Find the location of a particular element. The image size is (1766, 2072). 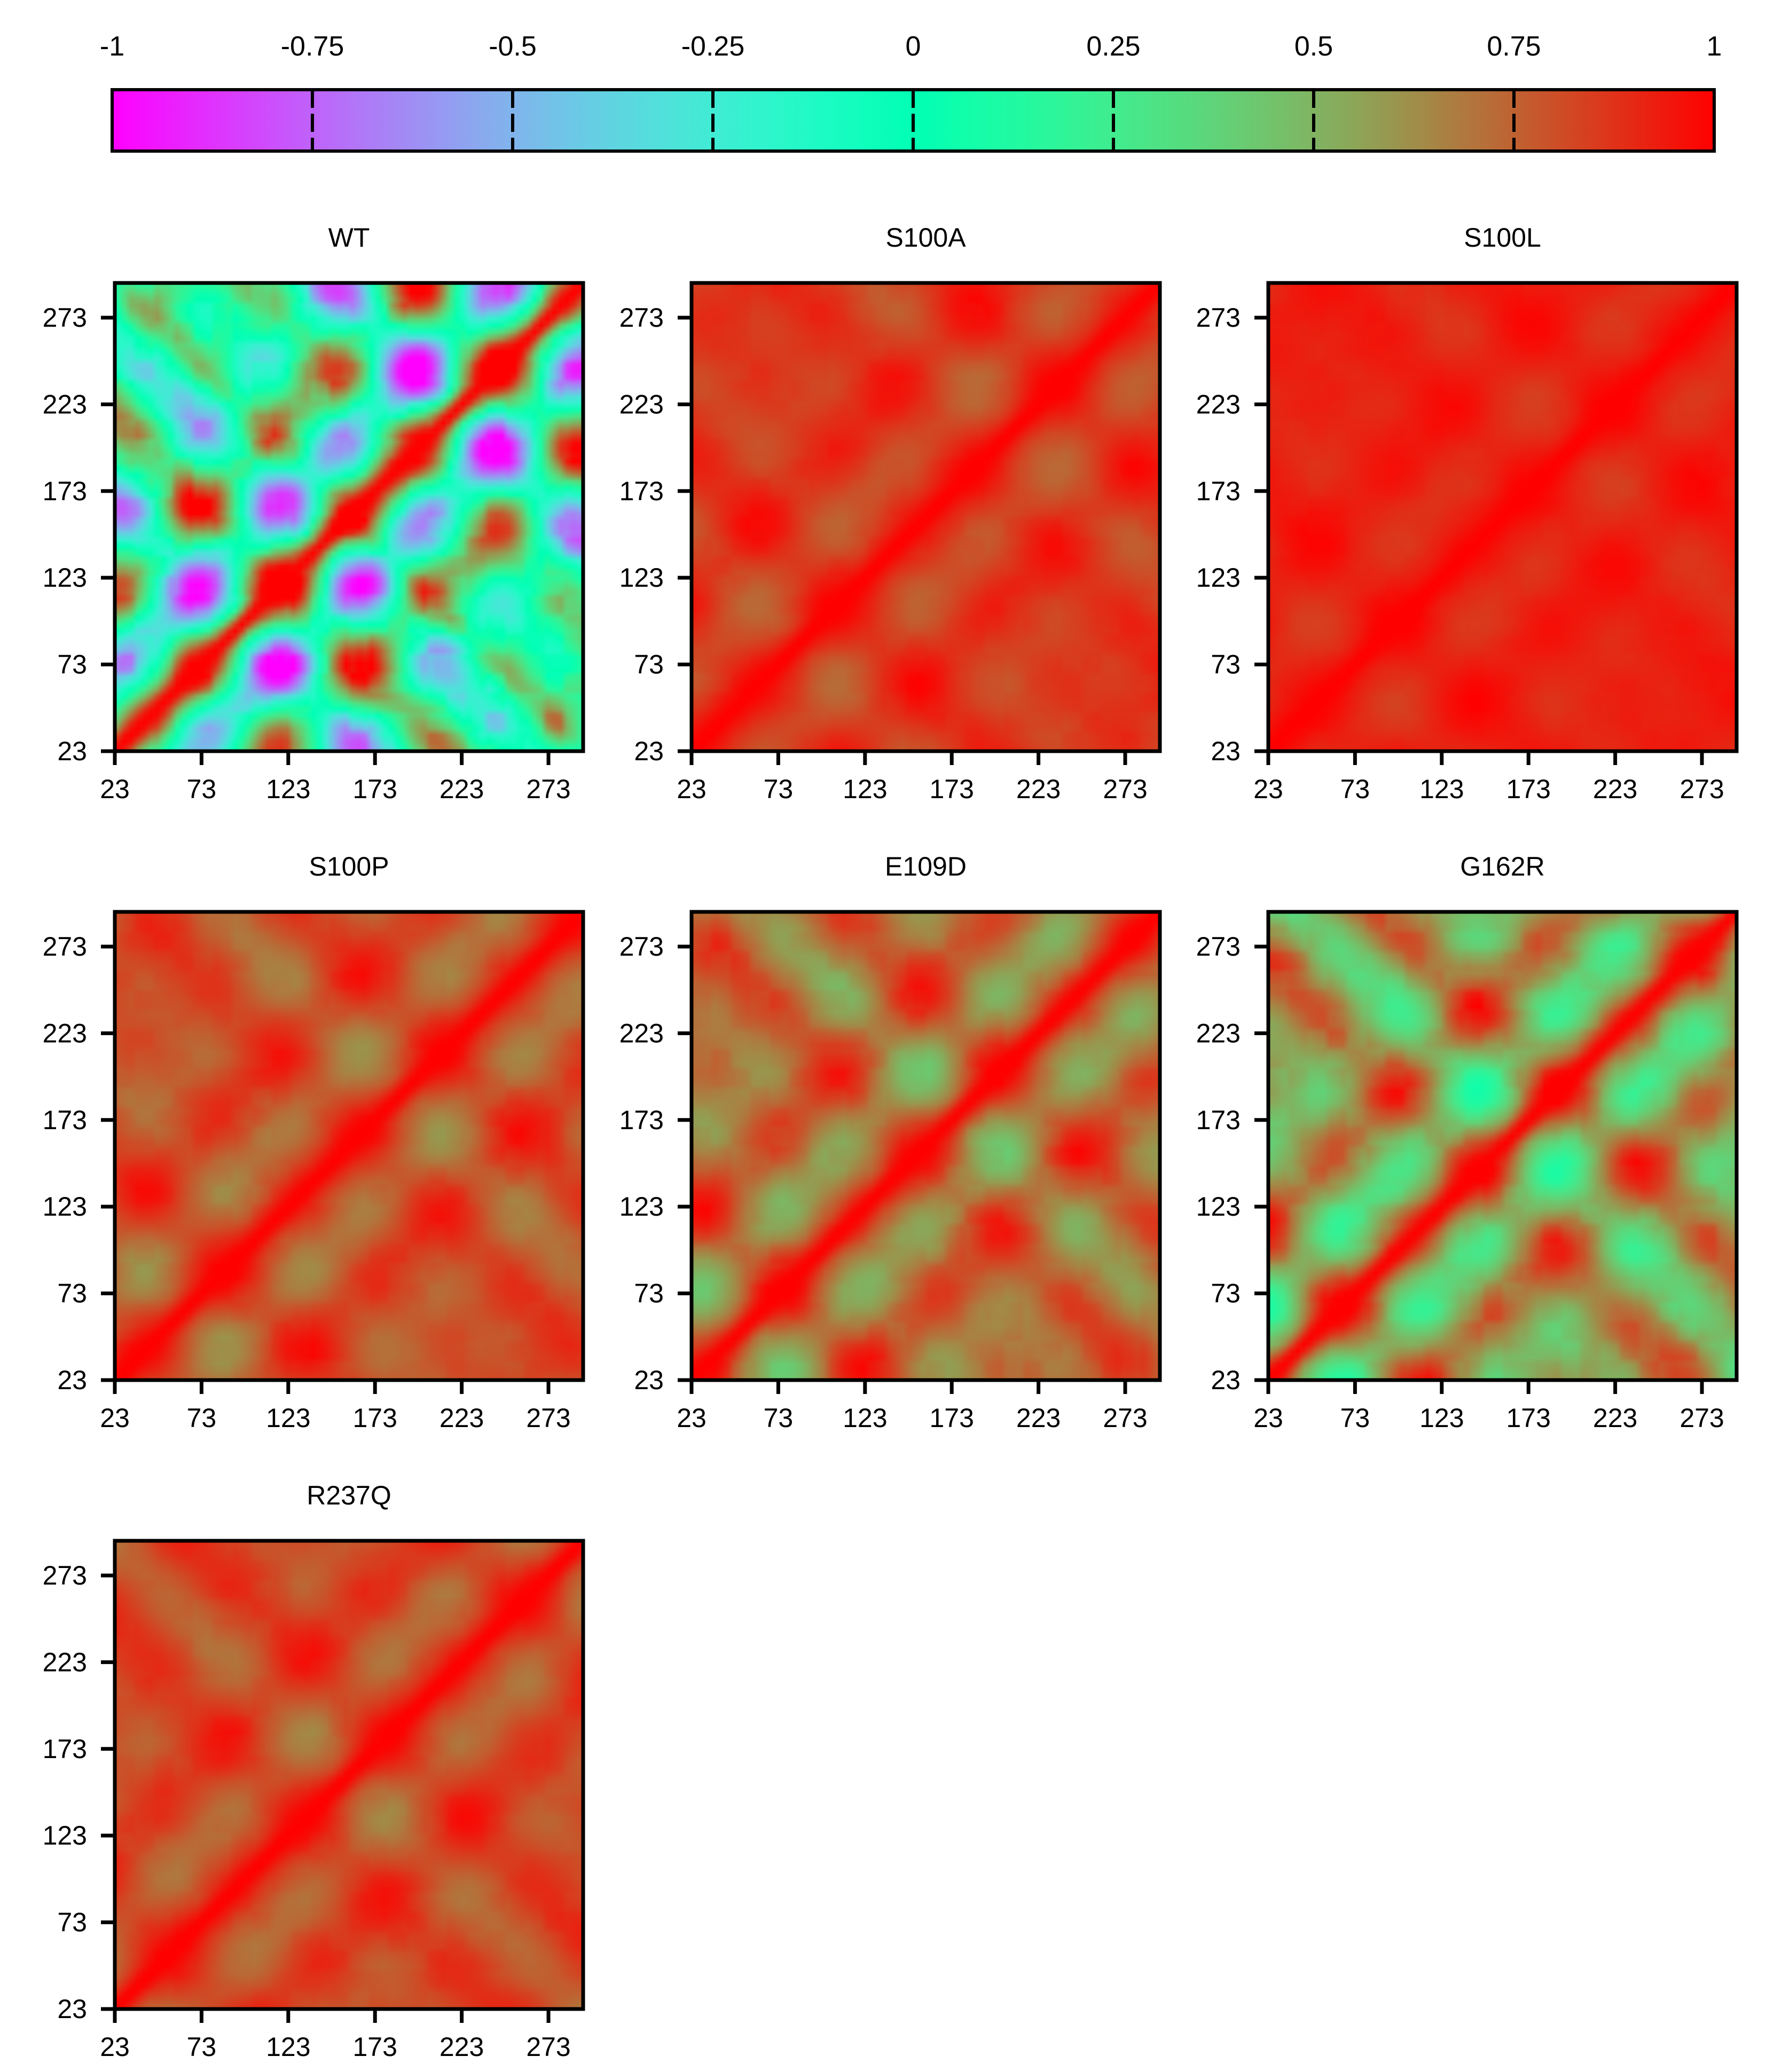

colorbar-tick-label: 1 is located at coordinates (1714, 46).